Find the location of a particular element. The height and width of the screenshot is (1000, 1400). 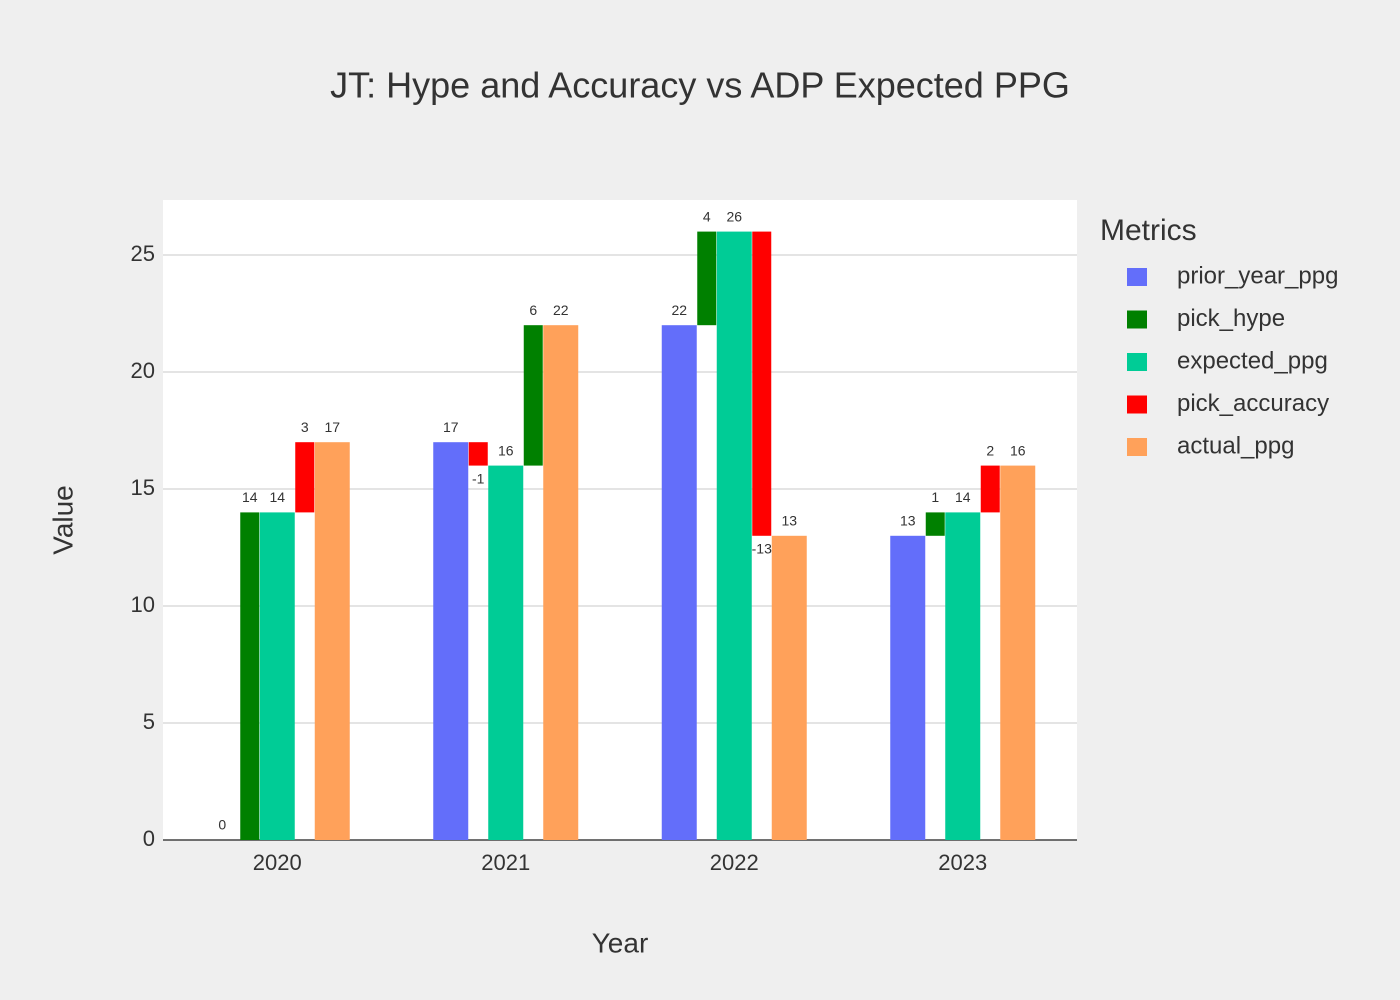

x-tick-label: 2020 is located at coordinates (277, 862).